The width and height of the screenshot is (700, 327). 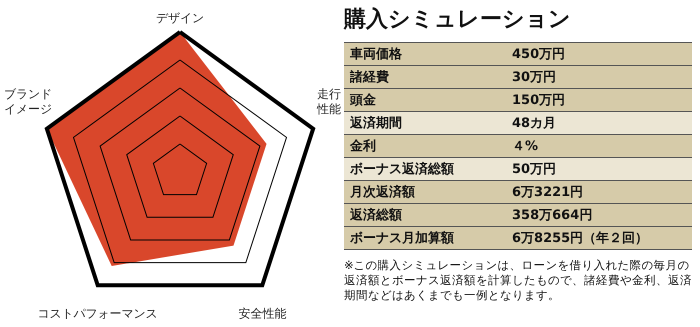 What do you see at coordinates (376, 123) in the screenshot?
I see `category-label: 返済期間` at bounding box center [376, 123].